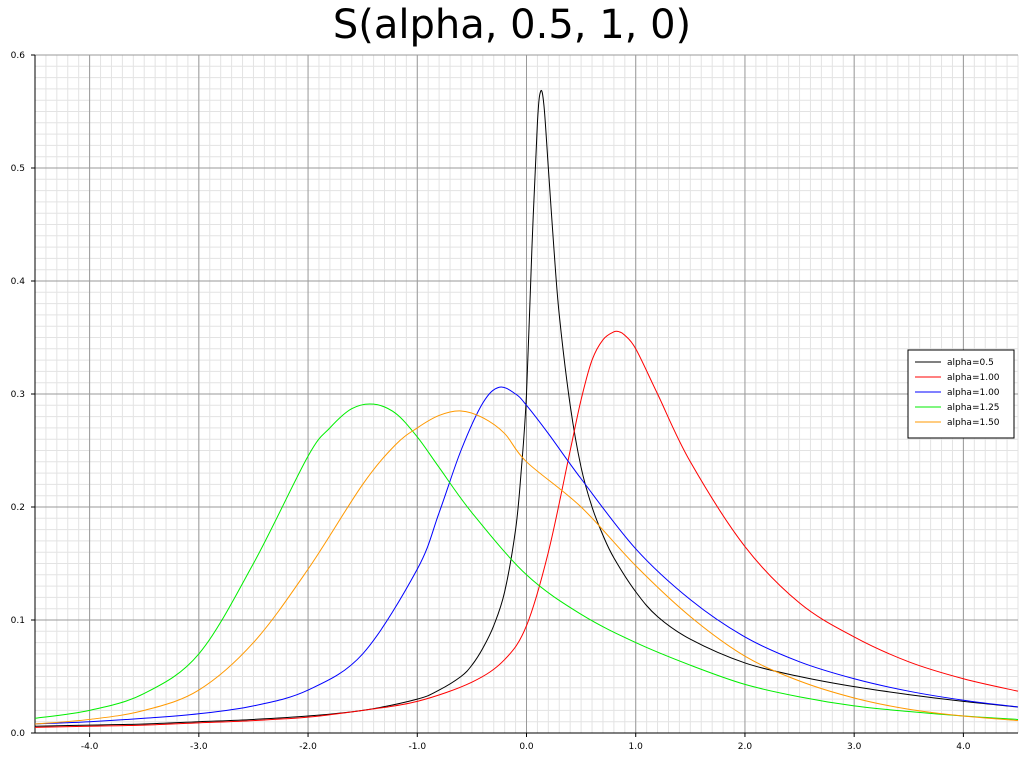  I want to click on y-tick-label: 0.6, so click(18, 56).